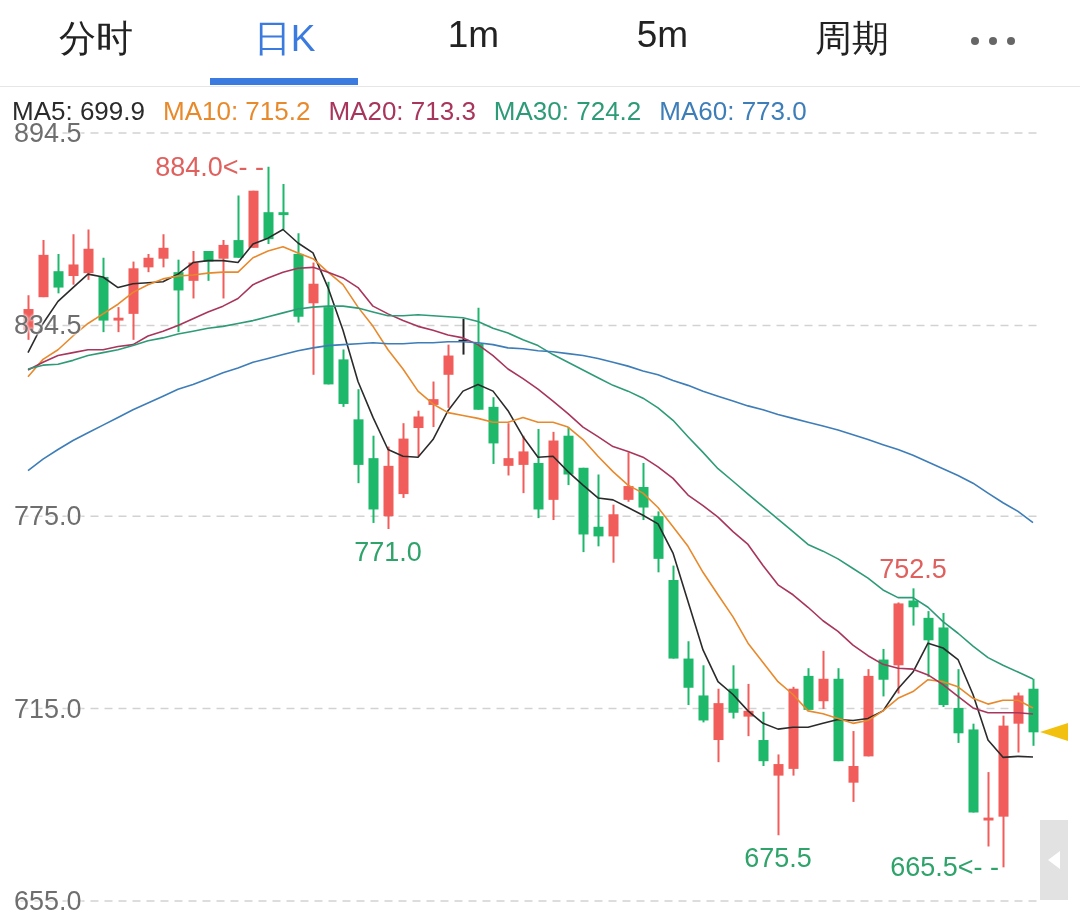 Image resolution: width=1080 pixels, height=919 pixels. What do you see at coordinates (662, 35) in the screenshot?
I see `text: 5m` at bounding box center [662, 35].